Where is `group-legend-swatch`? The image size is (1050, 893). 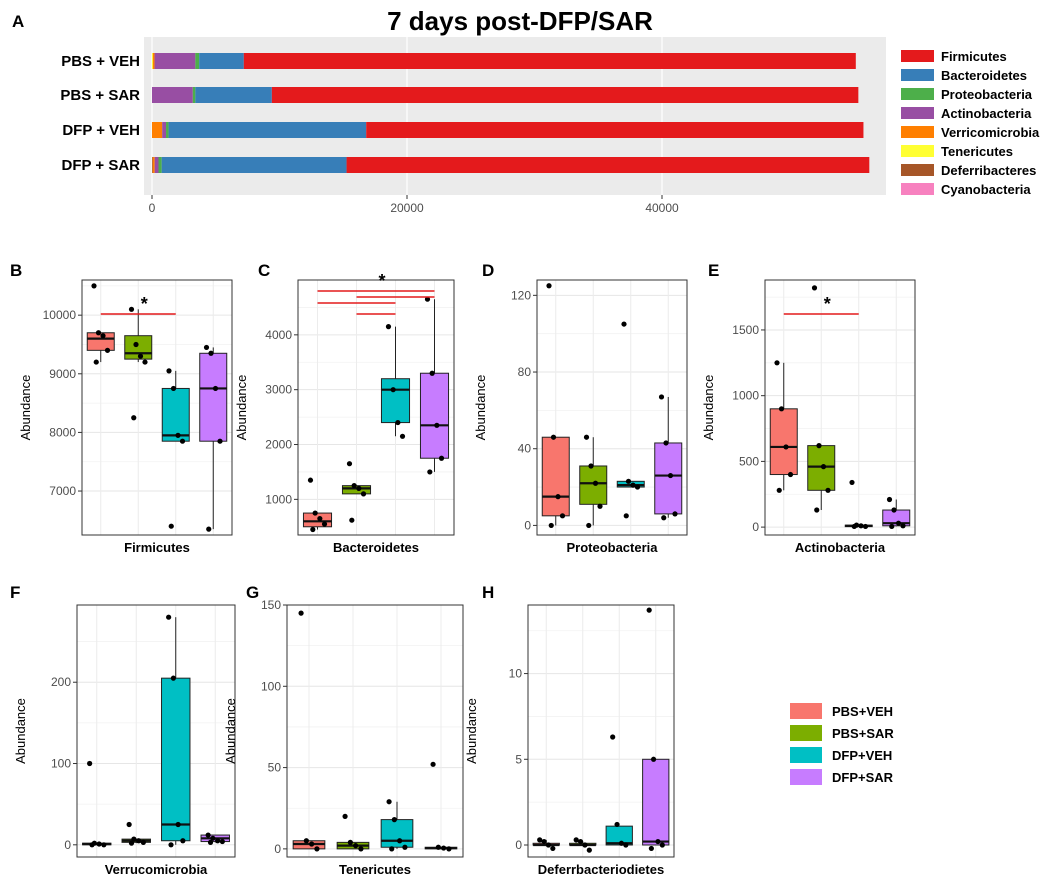
group-legend-swatch is located at coordinates (806, 711).